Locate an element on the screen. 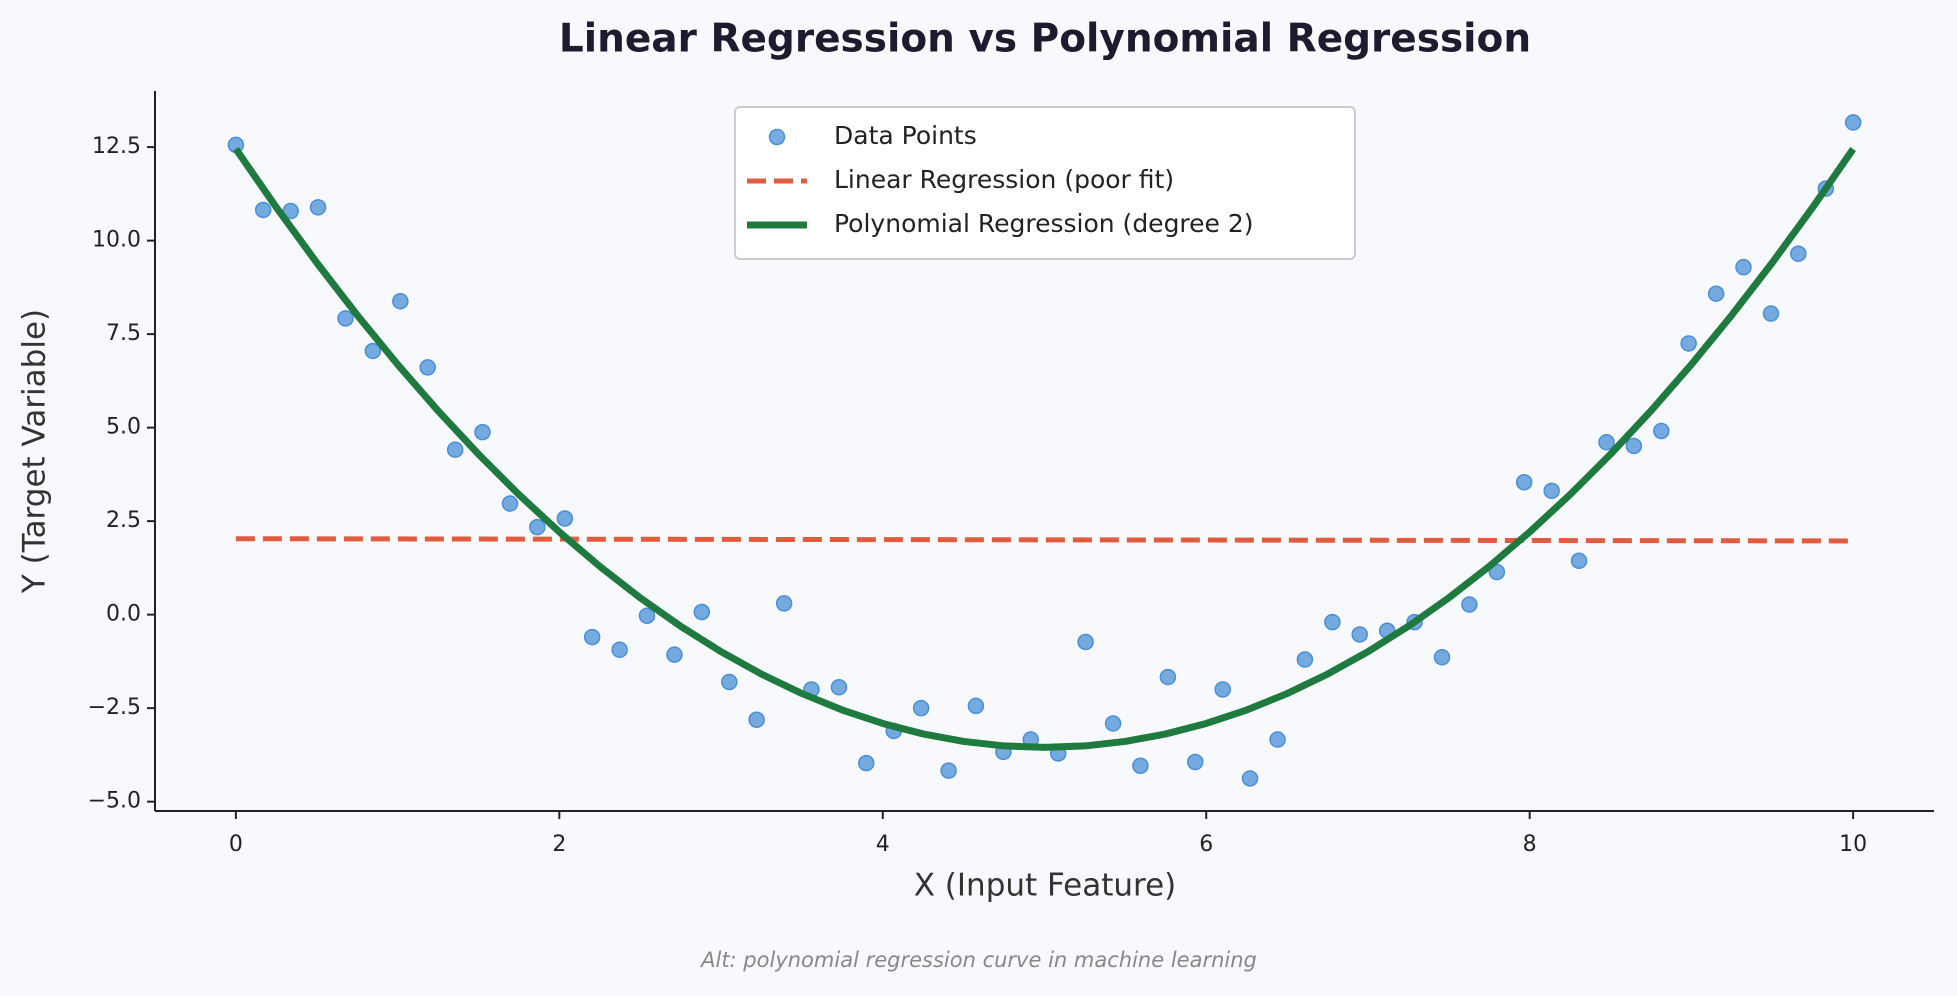 The width and height of the screenshot is (1957, 996). legend-label: Polynomial Regression (degree 2) is located at coordinates (1044, 223).